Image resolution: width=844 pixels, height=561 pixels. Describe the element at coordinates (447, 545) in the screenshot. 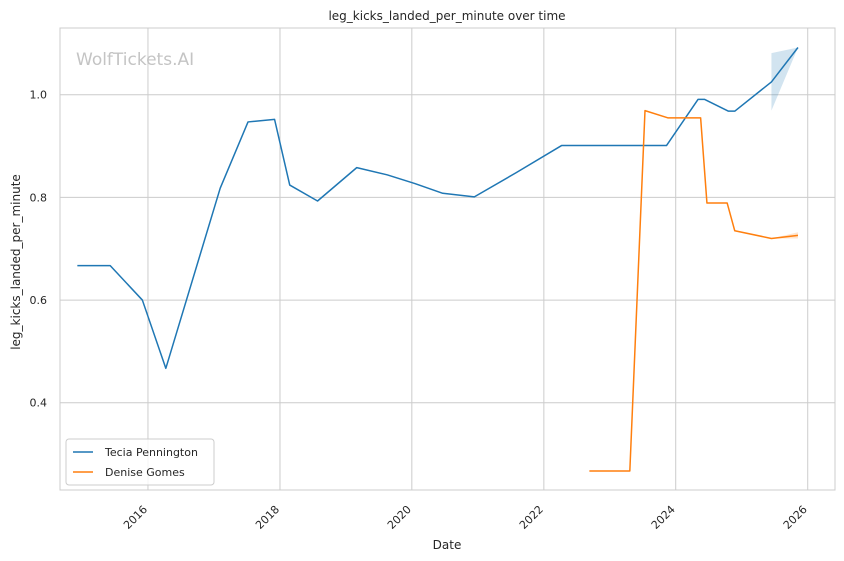

I see `x-axis-title: Date` at that location.